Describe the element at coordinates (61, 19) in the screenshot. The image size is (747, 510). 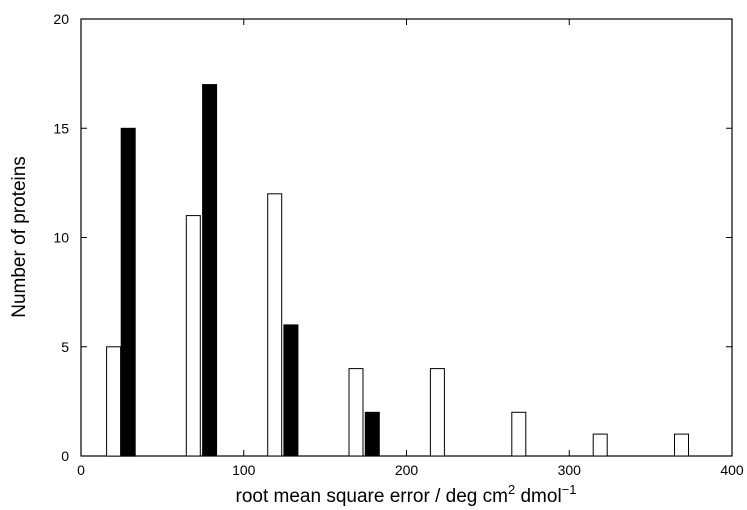
I see `y-tick-label-4: 20` at that location.